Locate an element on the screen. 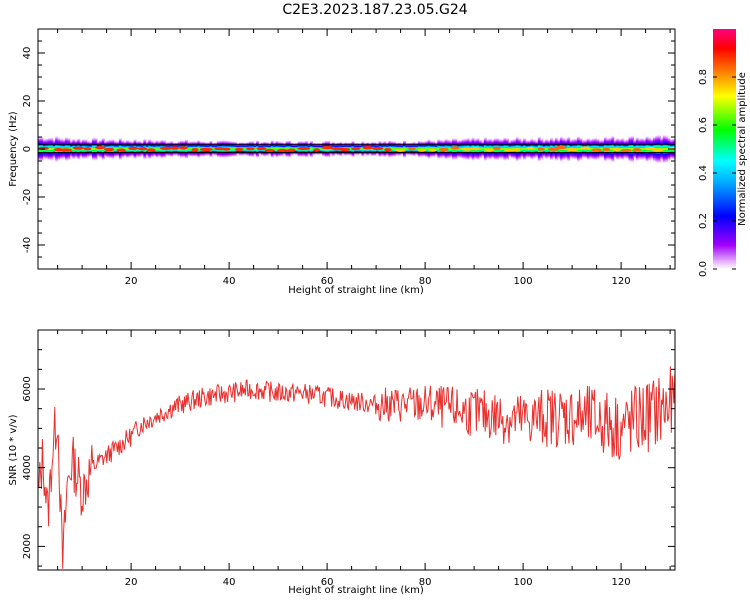  spectral-band is located at coordinates (357, 149).